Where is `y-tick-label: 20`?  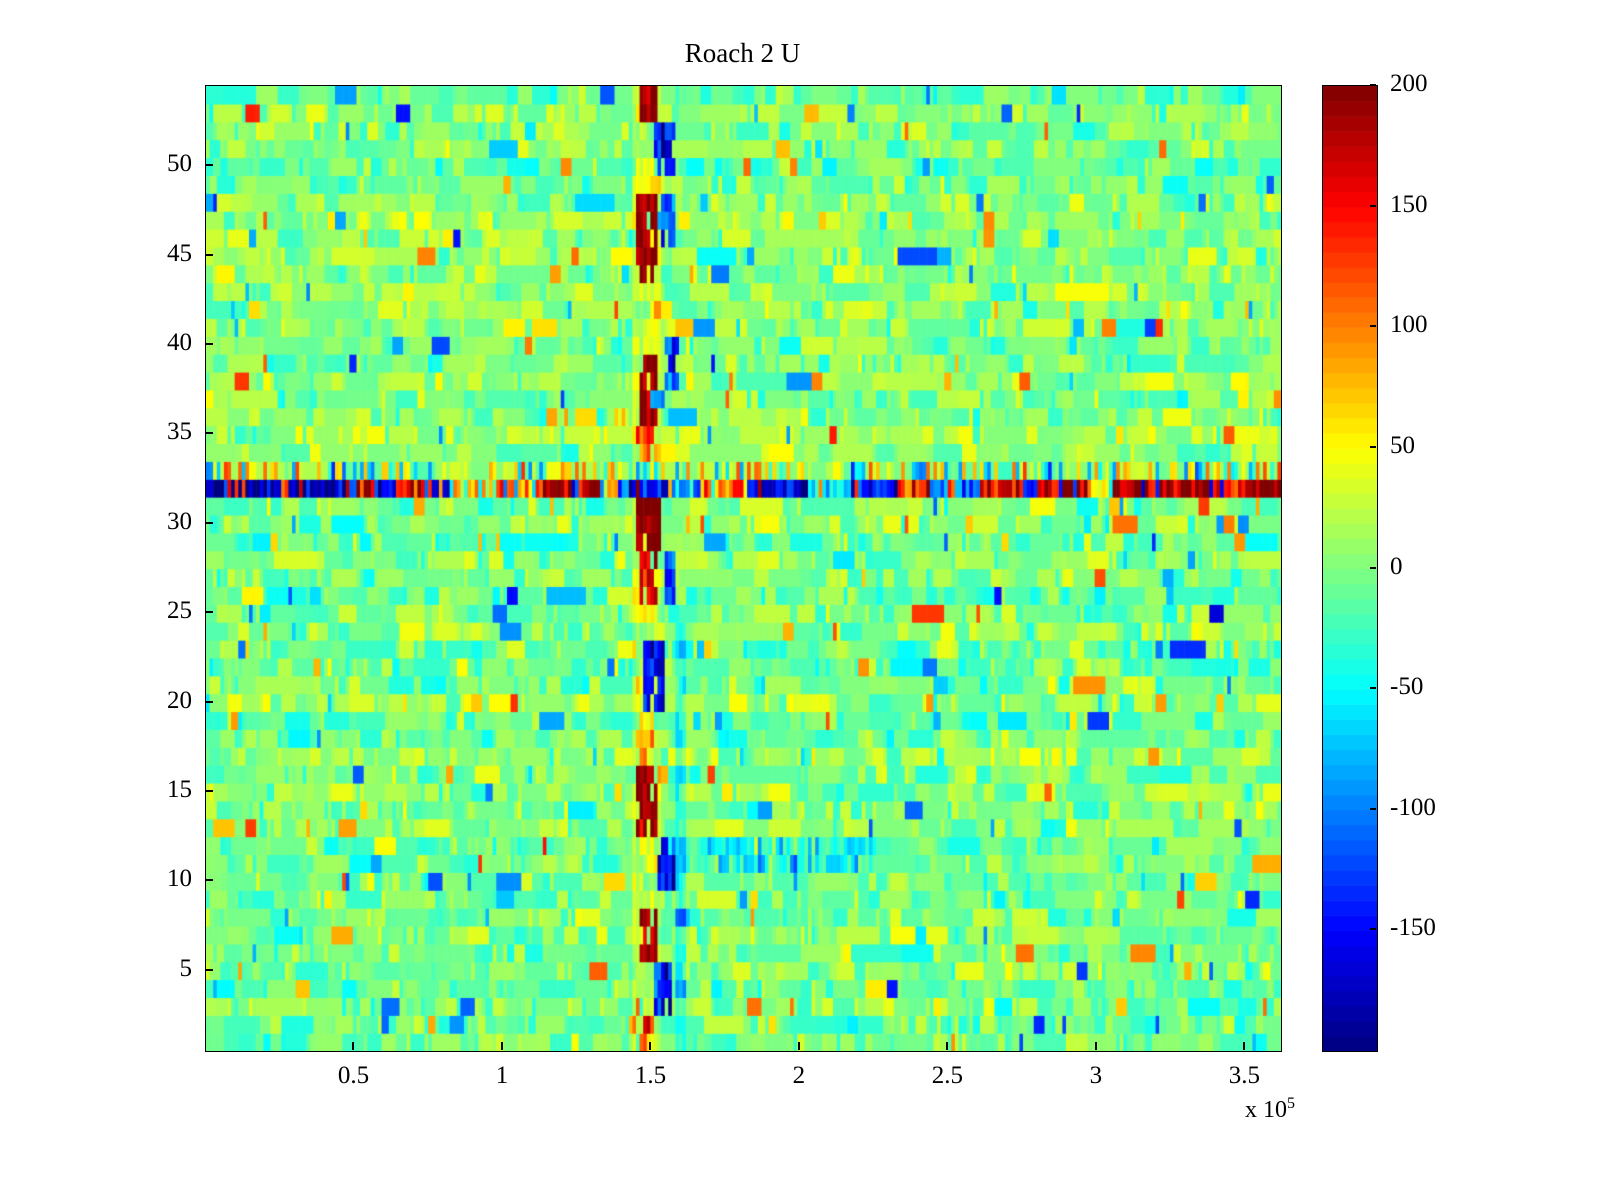 y-tick-label: 20 is located at coordinates (179, 700).